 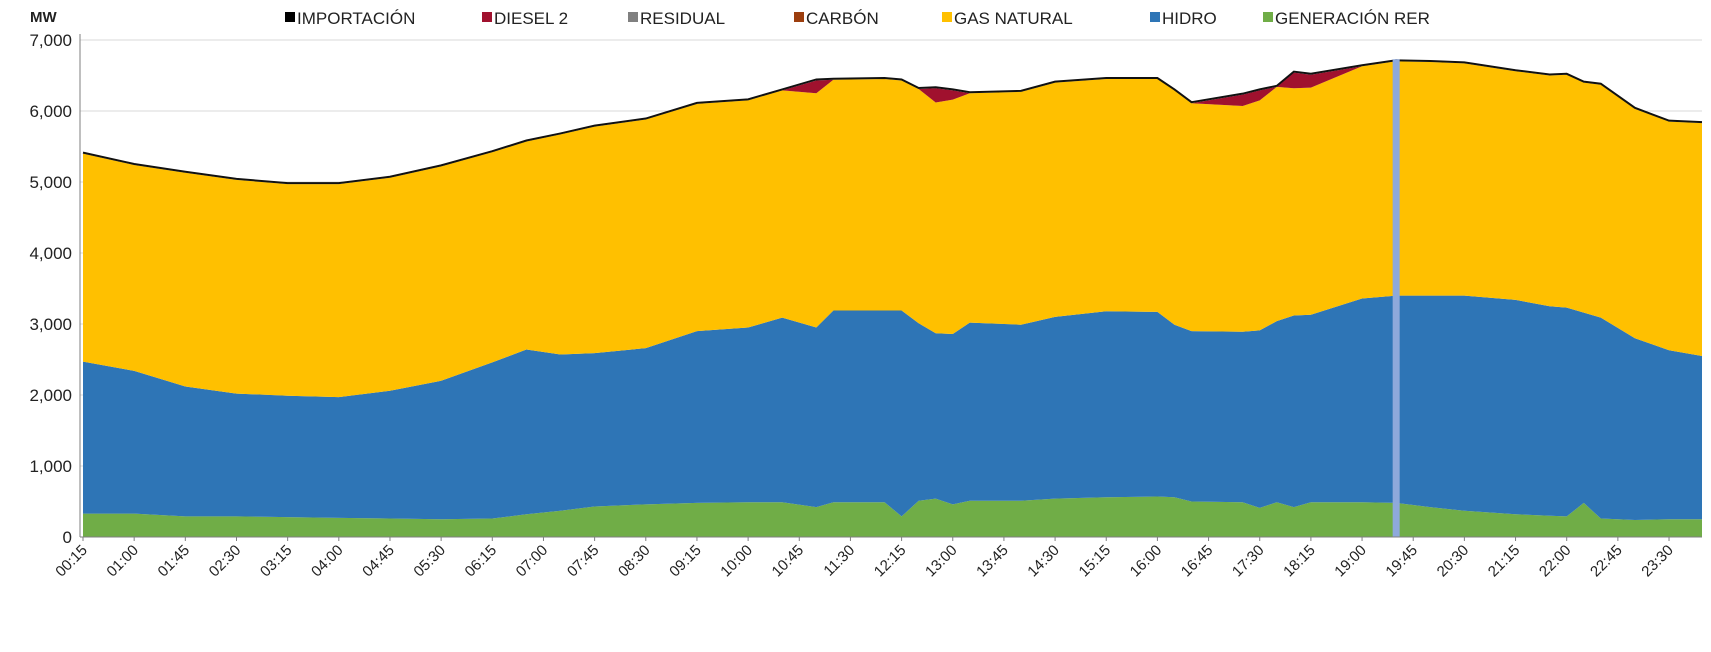 I want to click on legend-label-hidro: HIDRO, so click(x=1189, y=18).